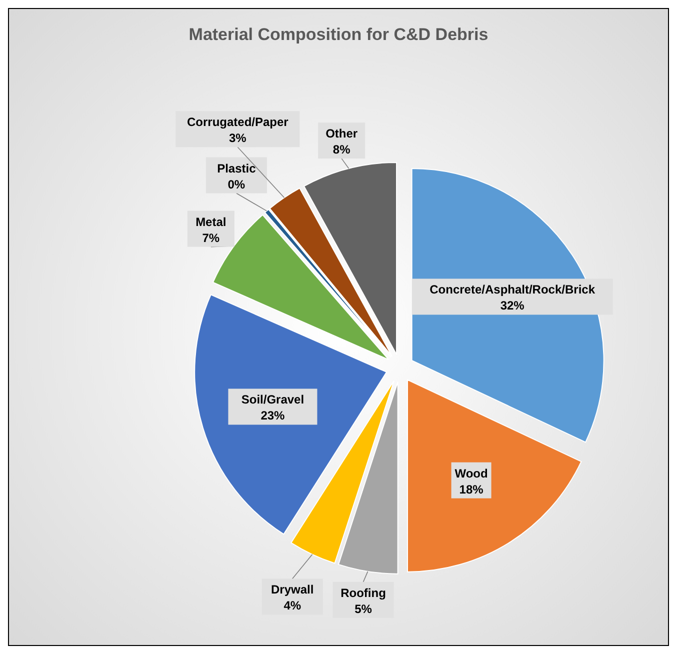 This screenshot has width=677, height=654. What do you see at coordinates (512, 305) in the screenshot?
I see `data-label: 32%` at bounding box center [512, 305].